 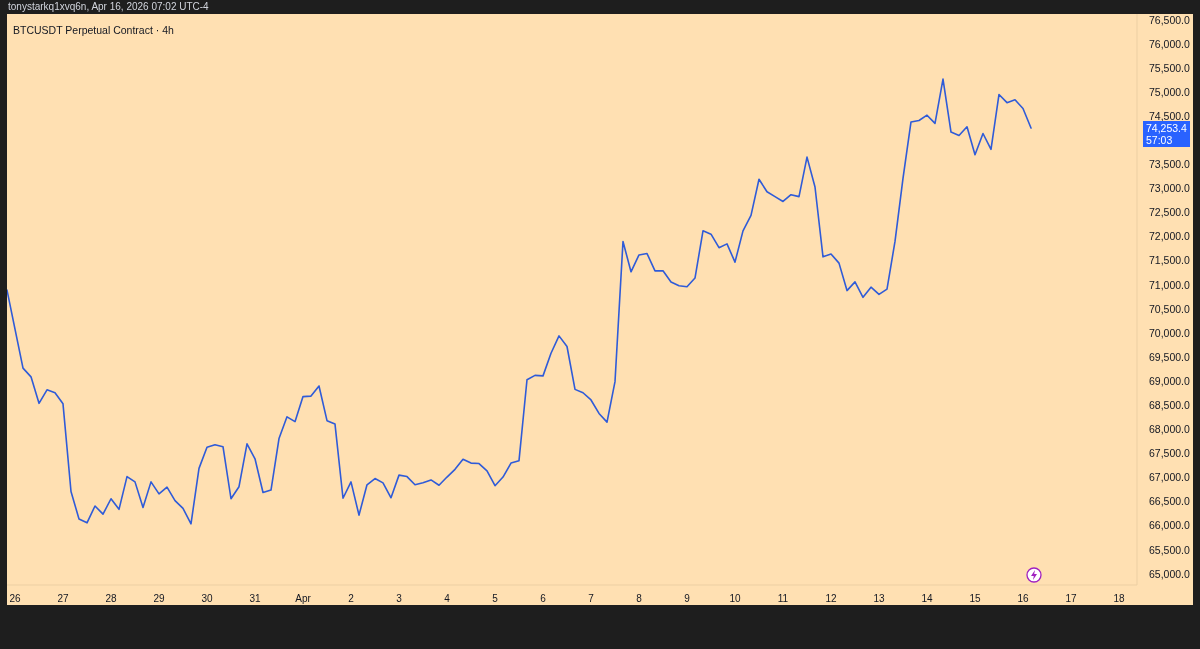 I want to click on x-tick-label: 12, so click(x=831, y=599).